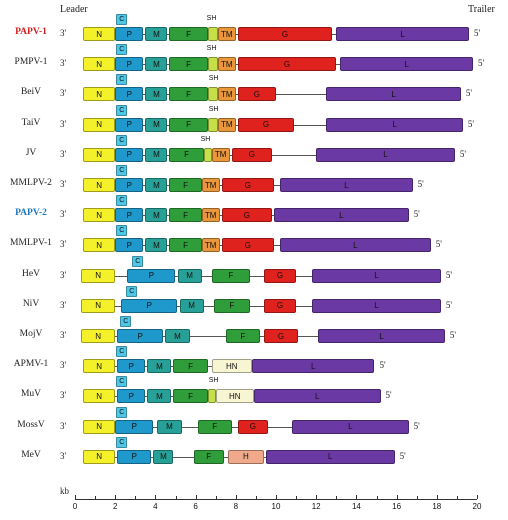 The image size is (508, 520). What do you see at coordinates (155, 506) in the screenshot?
I see `axis-tick-label: 4` at bounding box center [155, 506].